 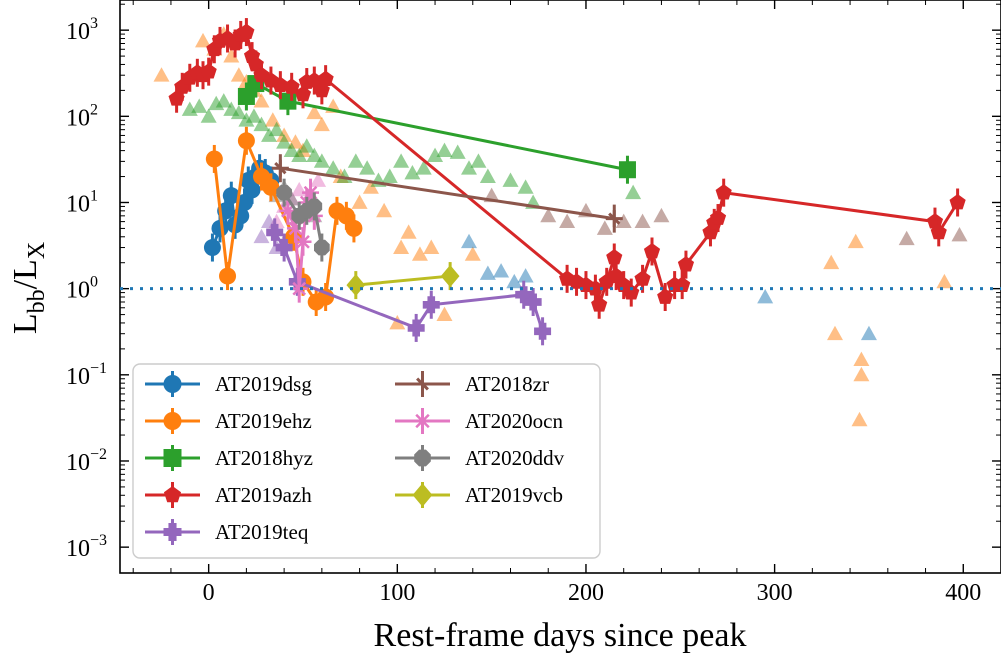 I want to click on x-tick-label: 300, so click(x=775, y=593).